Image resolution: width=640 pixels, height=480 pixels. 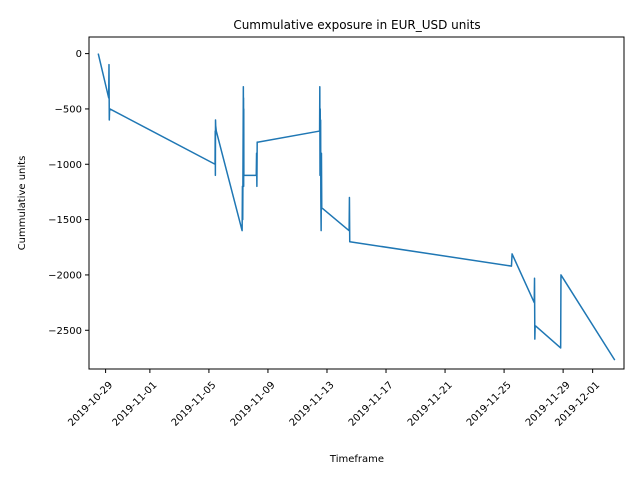 I want to click on y-axis-ticks: 0 −500 −1000 −1500 −2000 −2500, so click(x=68, y=193).